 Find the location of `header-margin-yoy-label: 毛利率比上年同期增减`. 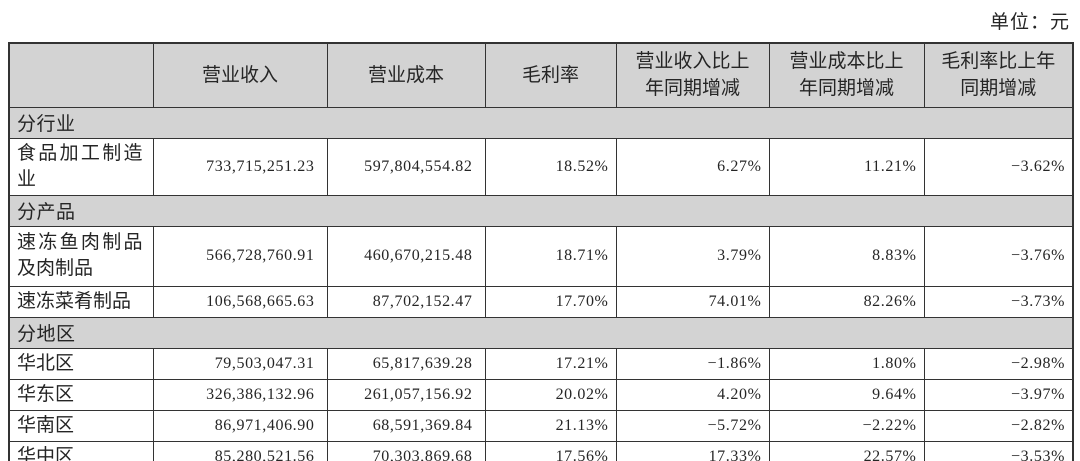

header-margin-yoy-label: 毛利率比上年同期增减 is located at coordinates (998, 75).